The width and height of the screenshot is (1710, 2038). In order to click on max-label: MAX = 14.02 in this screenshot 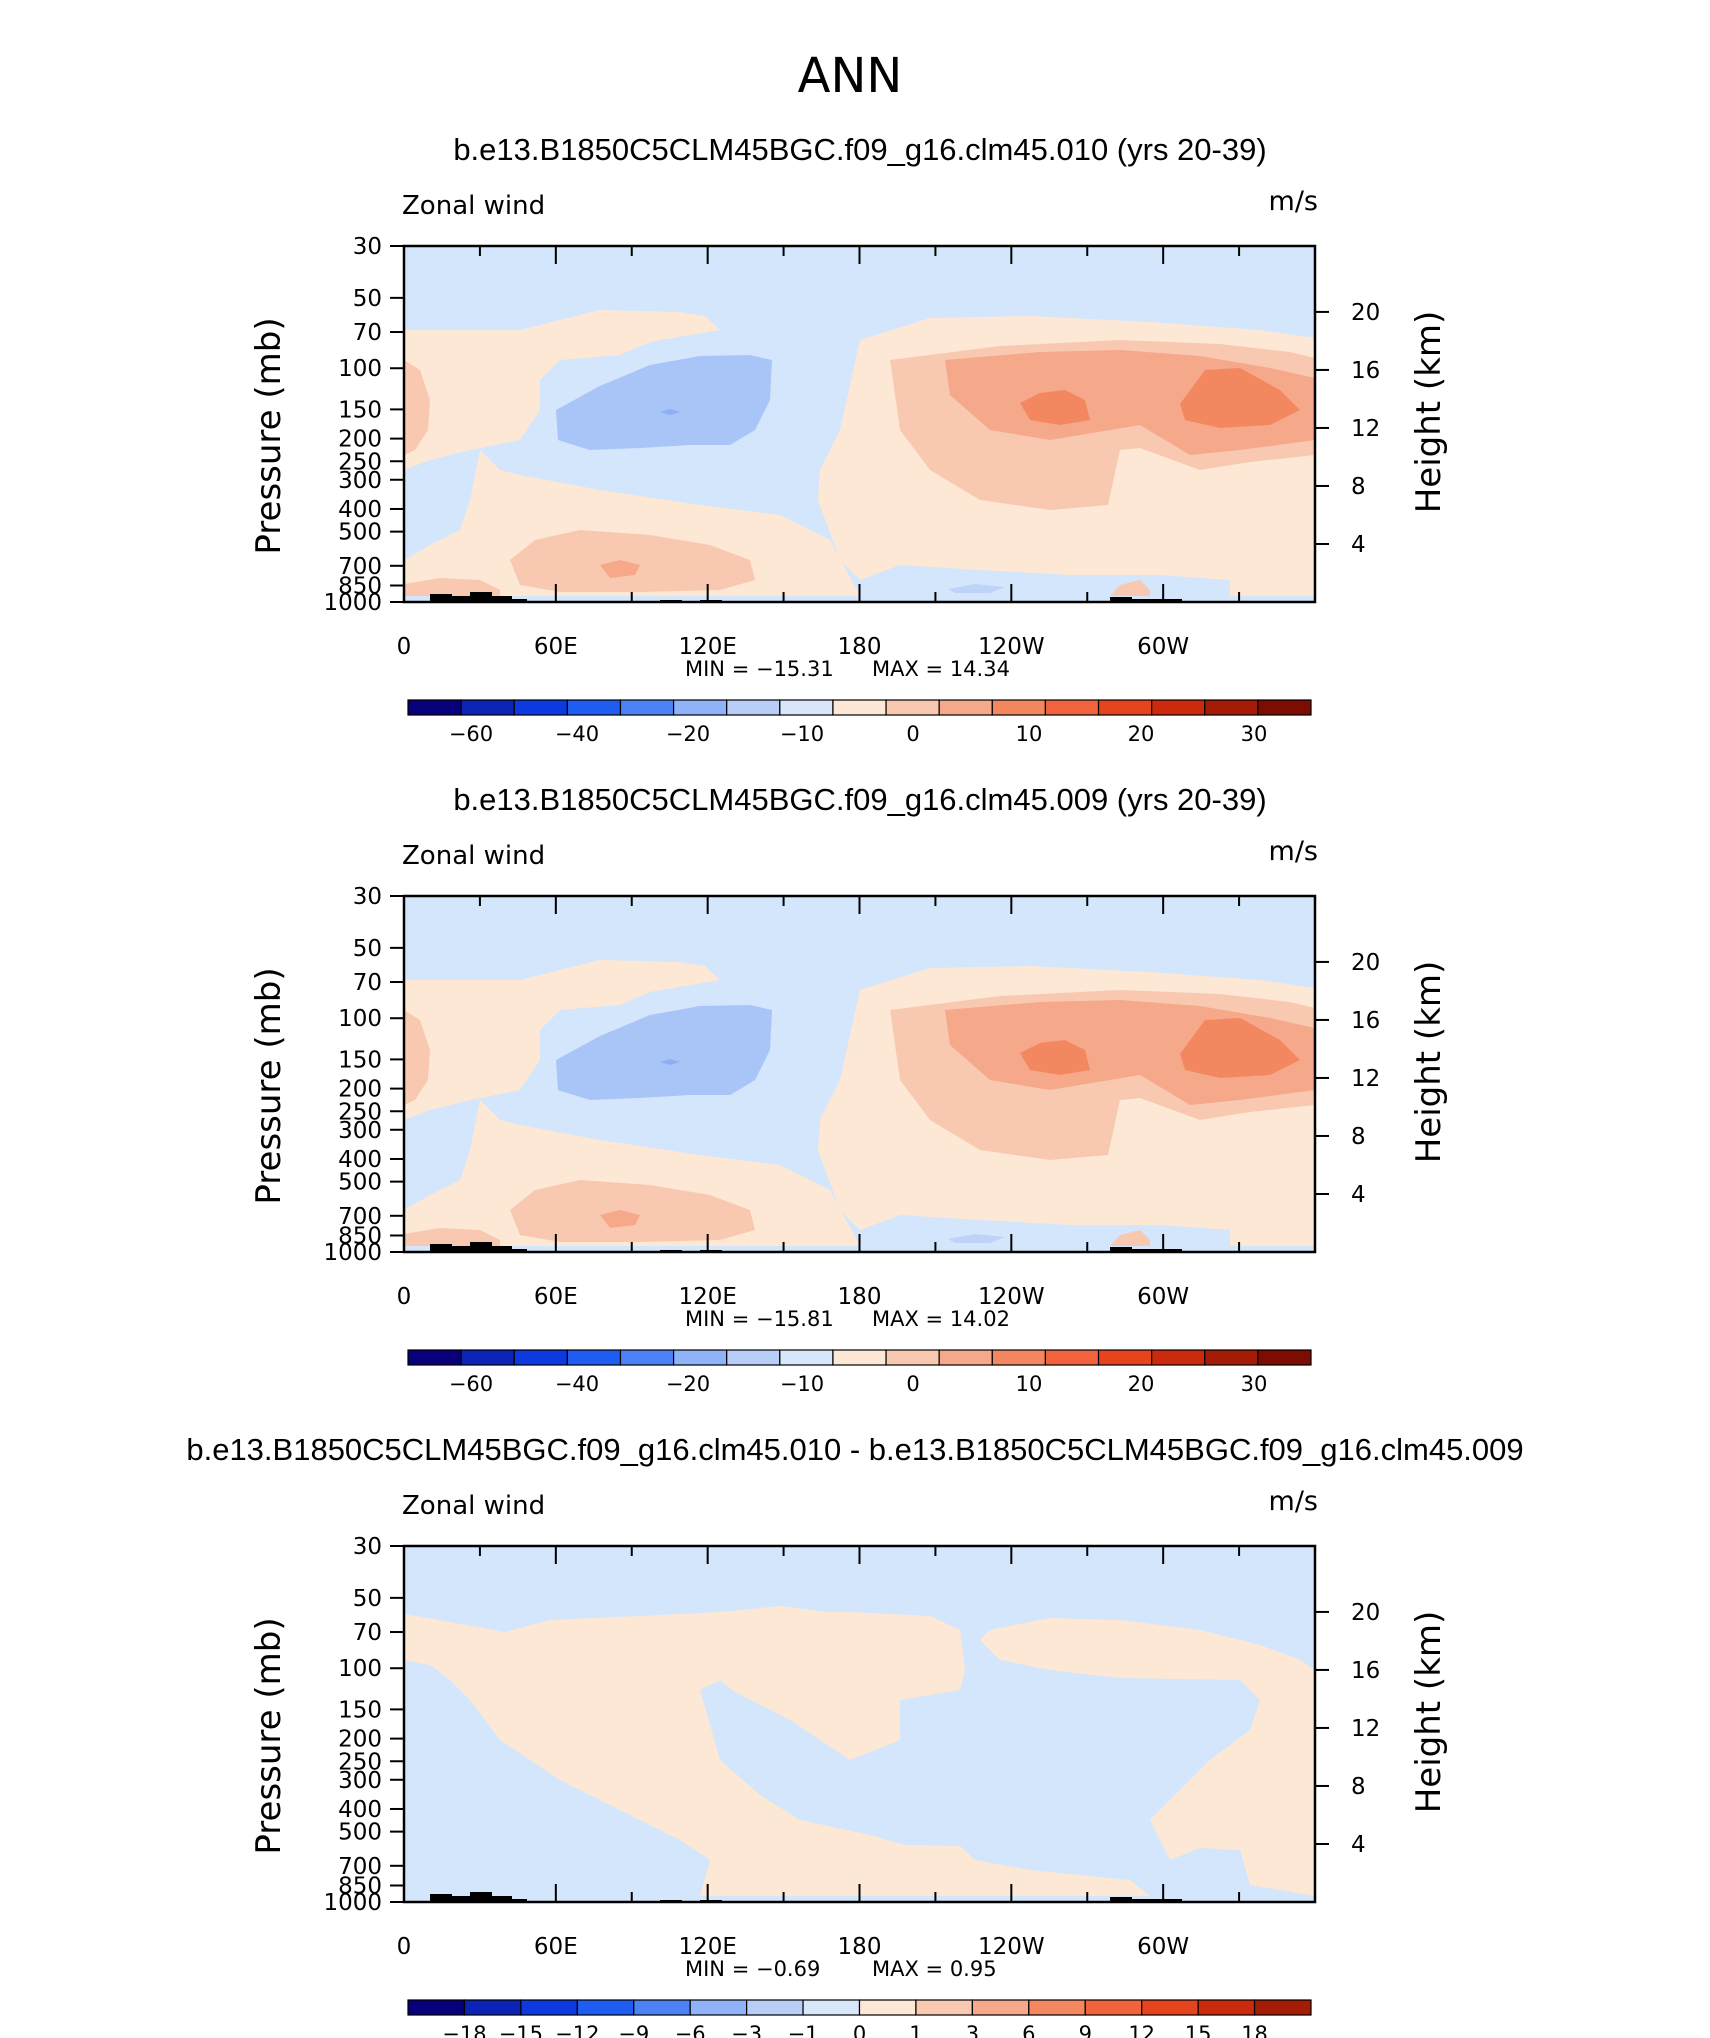, I will do `click(941, 1319)`.